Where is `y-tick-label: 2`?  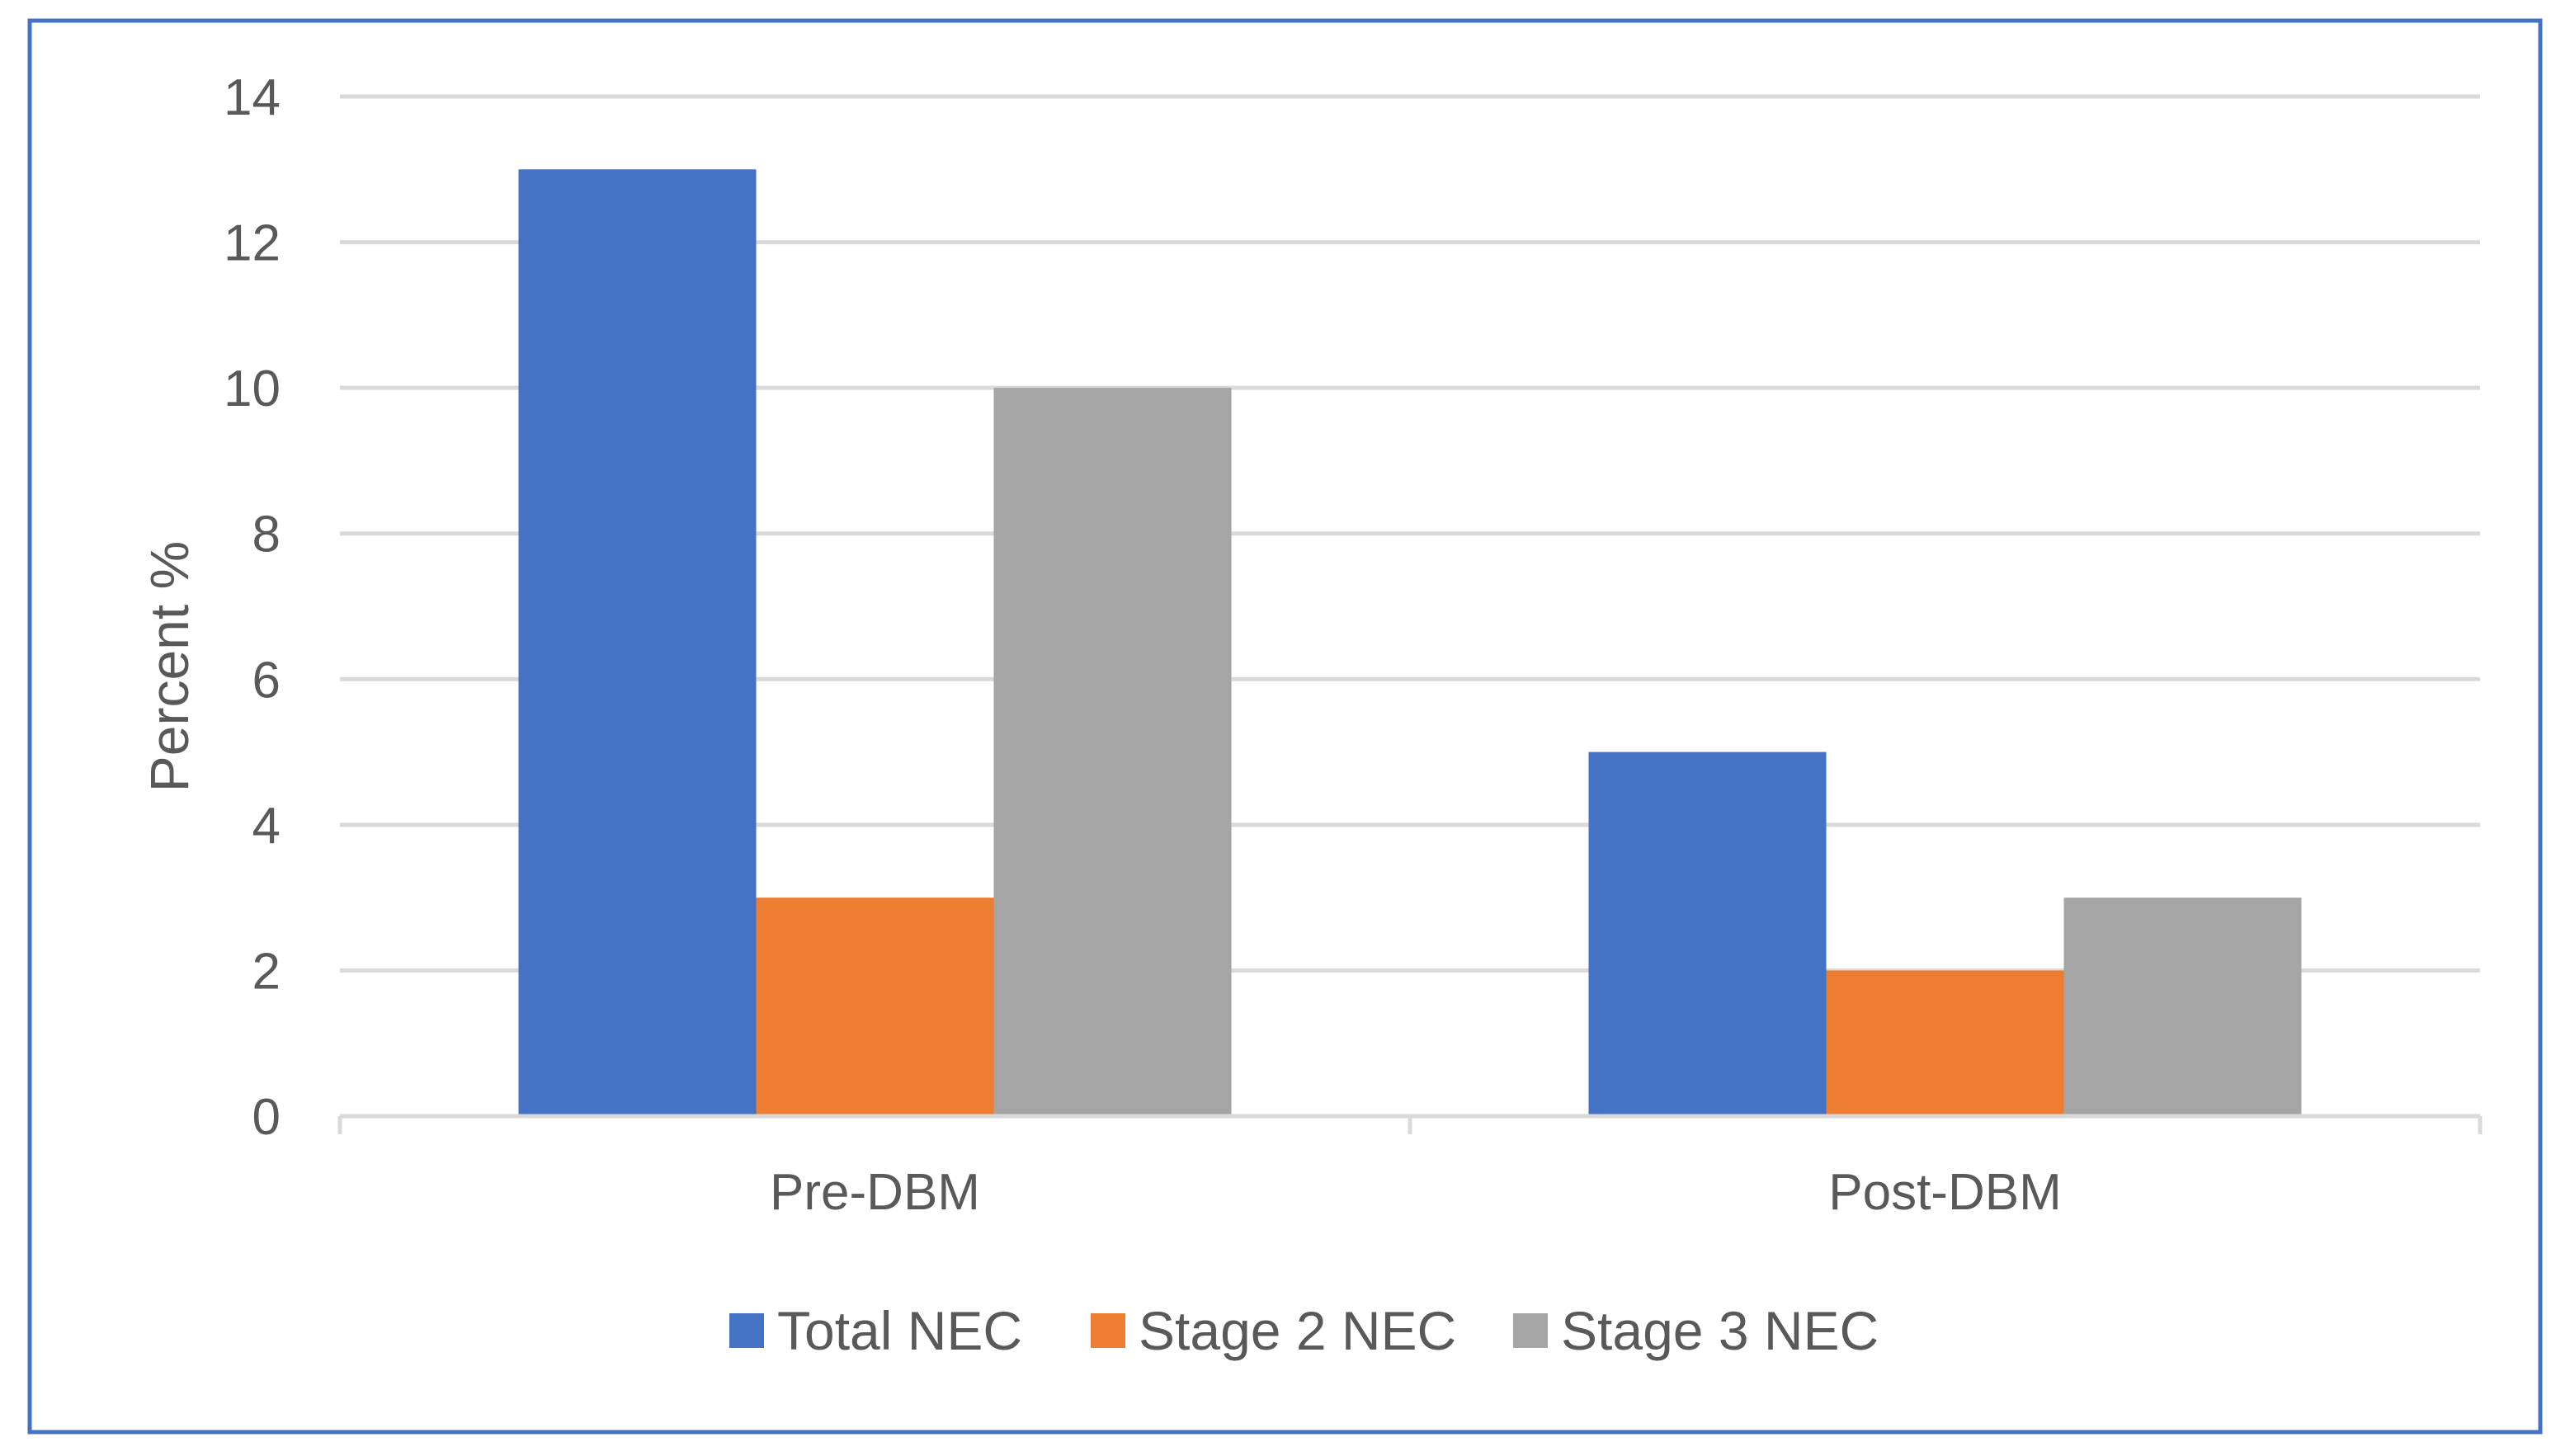 y-tick-label: 2 is located at coordinates (266, 971).